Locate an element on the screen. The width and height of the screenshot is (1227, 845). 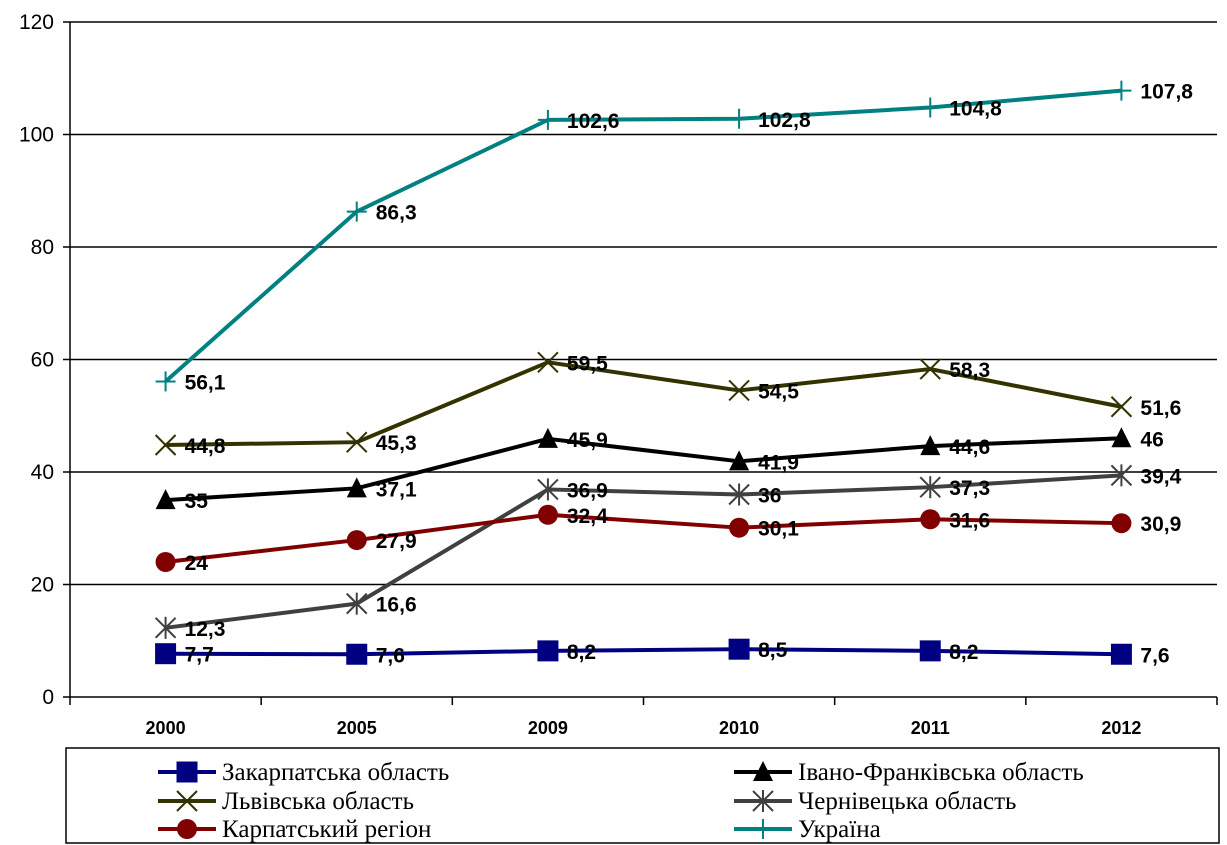
data-label: 30,9 is located at coordinates (1160, 524).